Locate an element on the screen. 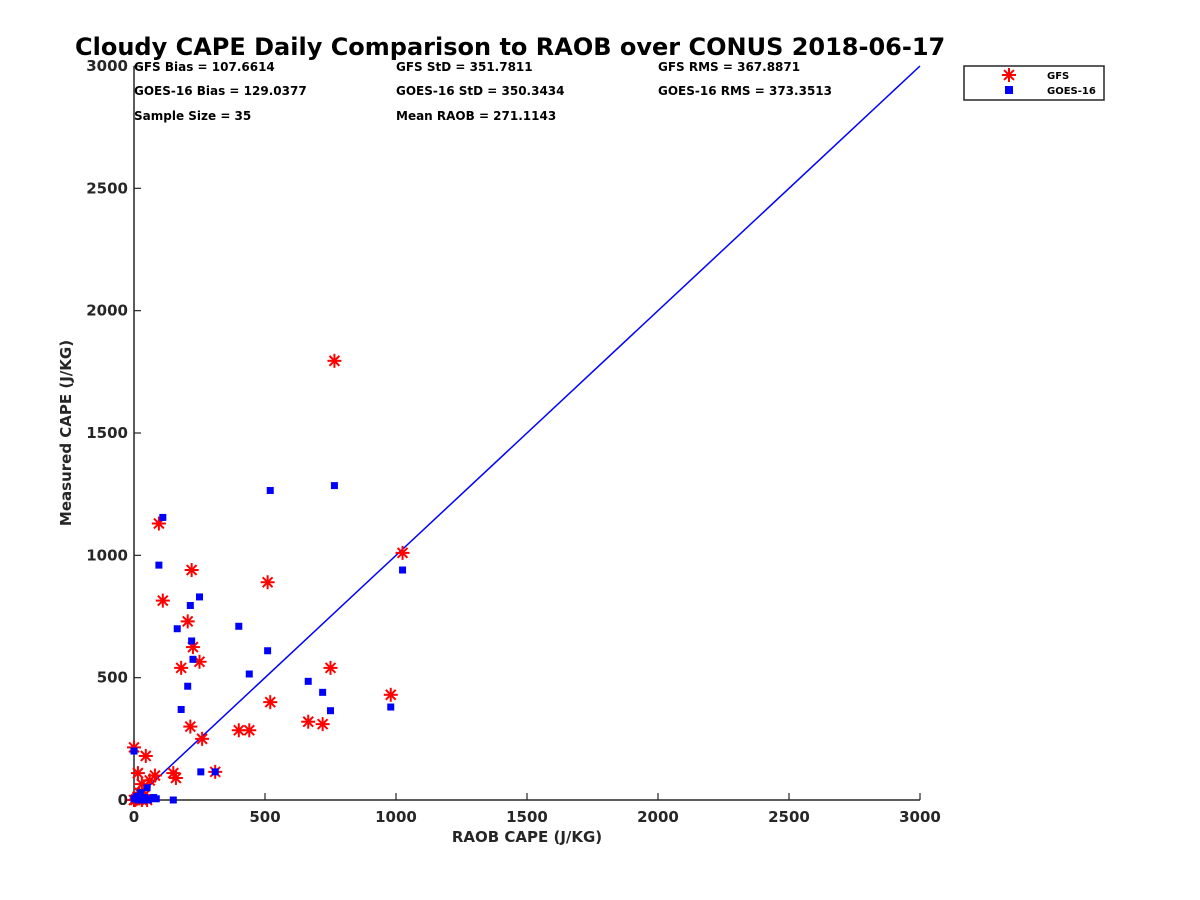 This screenshot has height=900, width=1200. y-tick-label: 1000 is located at coordinates (107, 555).